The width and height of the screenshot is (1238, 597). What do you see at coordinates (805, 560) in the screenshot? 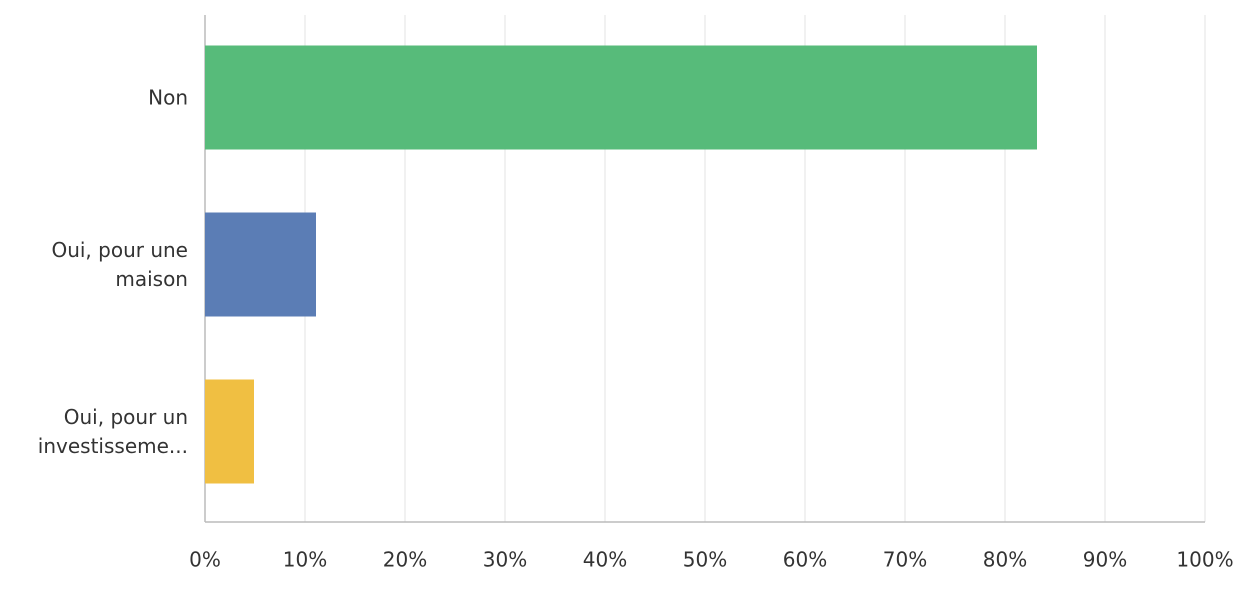
I see `x-tick-label: 60%` at bounding box center [805, 560].